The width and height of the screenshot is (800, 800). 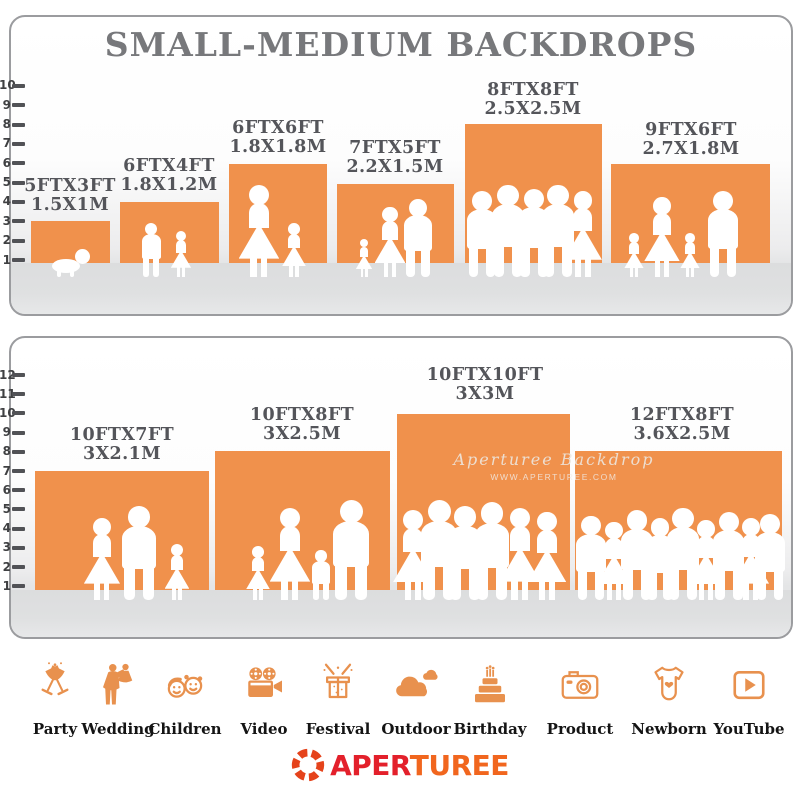 What do you see at coordinates (338, 685) in the screenshot?
I see `festival-icon` at bounding box center [338, 685].